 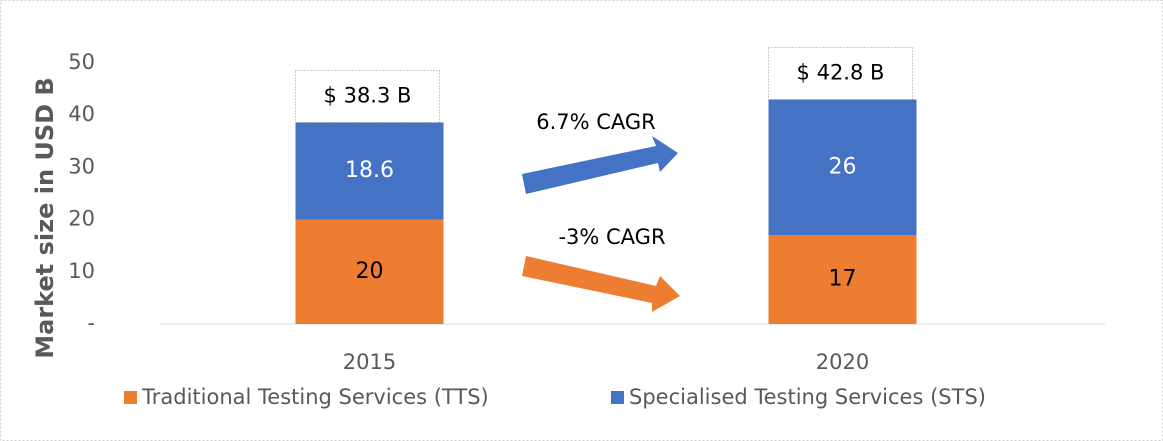 I want to click on total-label: $ 38.3 B, so click(x=368, y=96).